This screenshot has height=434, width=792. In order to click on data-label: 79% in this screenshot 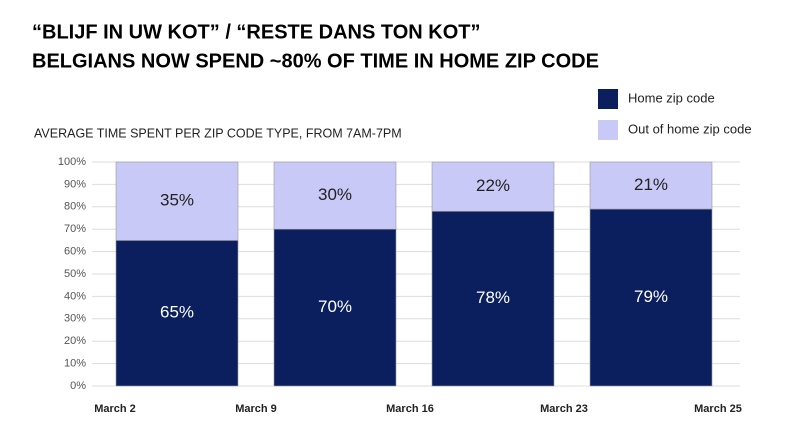, I will do `click(651, 296)`.